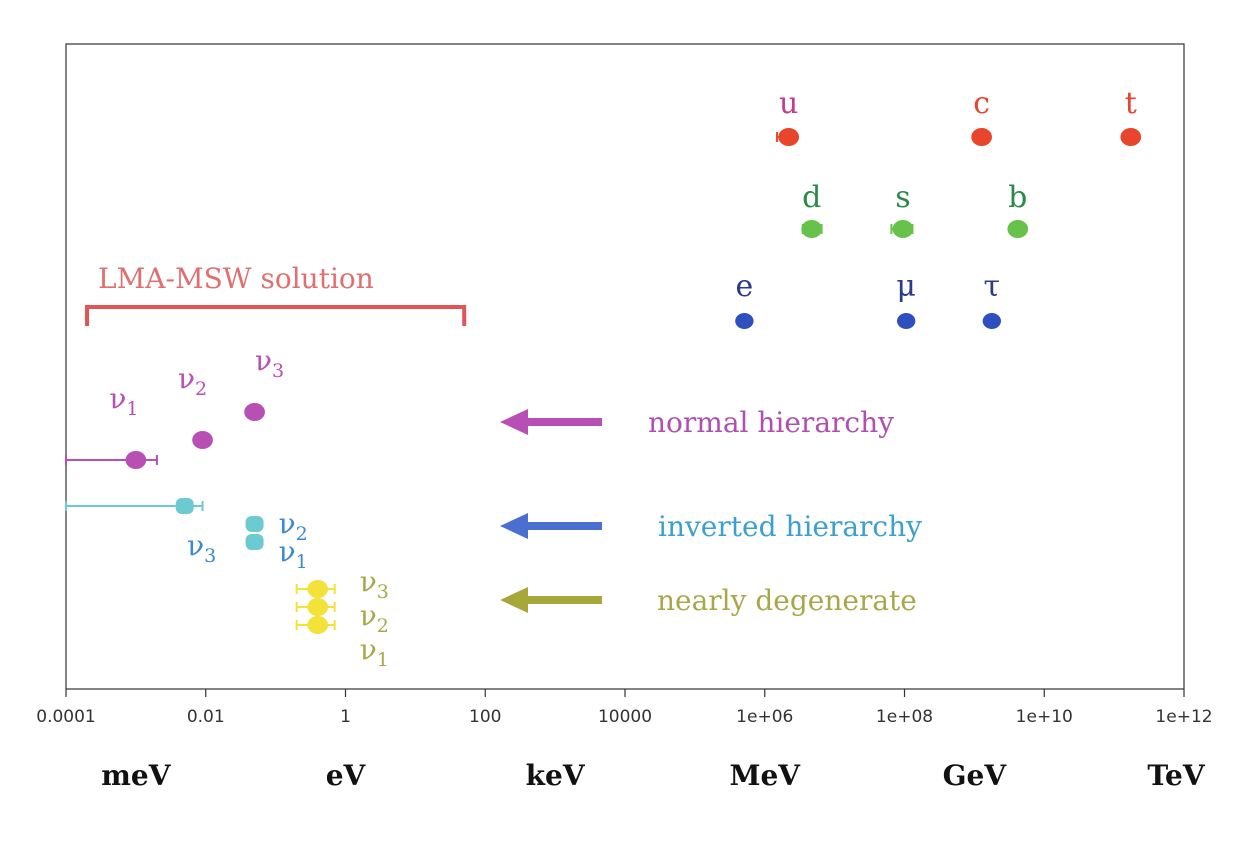 The width and height of the screenshot is (1260, 842). I want to click on unit-label-kev: keV, so click(556, 775).